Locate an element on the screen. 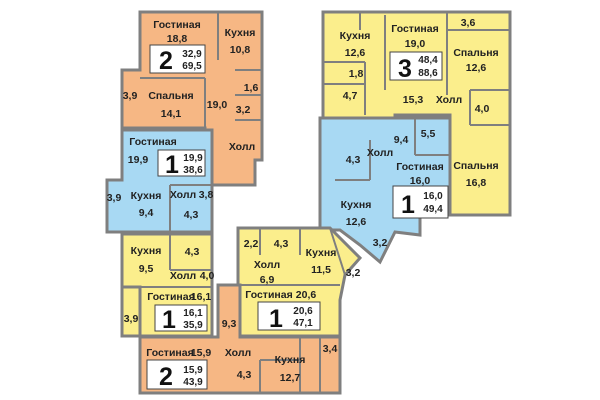 This screenshot has width=600, height=400. room-area: 16,0 is located at coordinates (420, 181).